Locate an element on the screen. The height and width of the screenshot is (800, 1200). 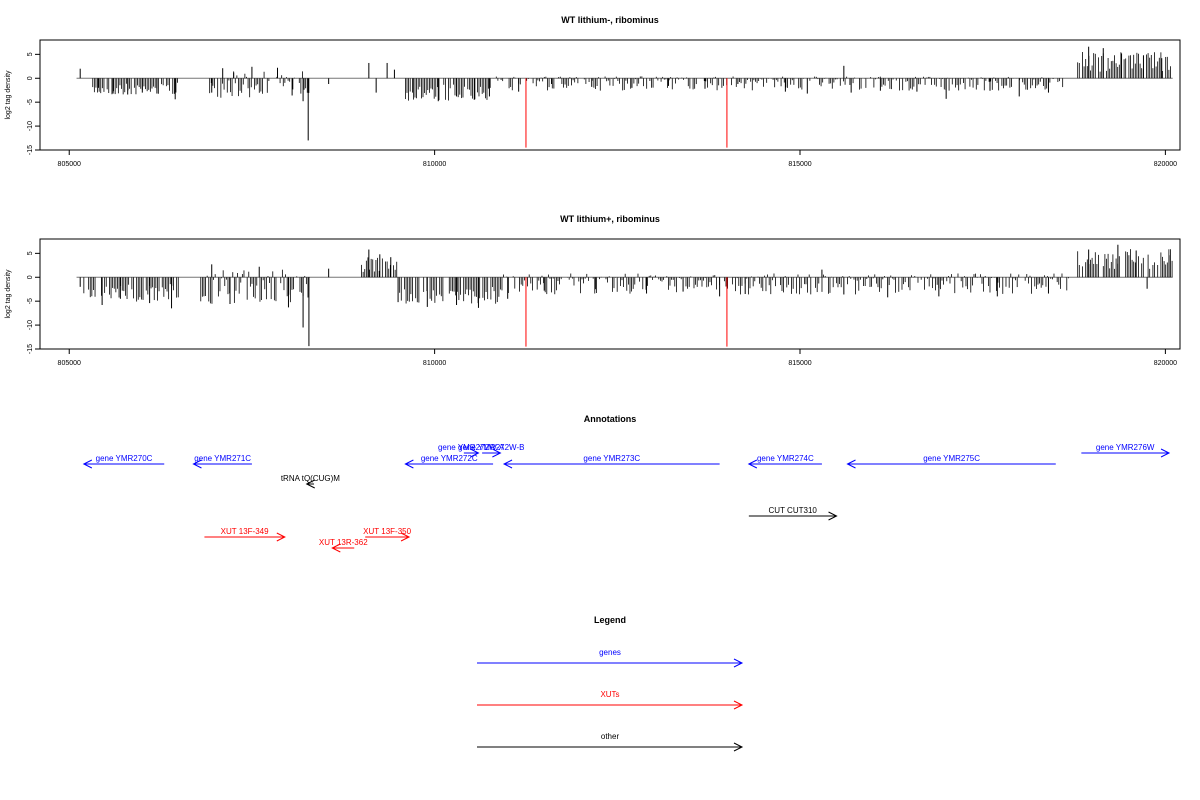
legend-label: genes is located at coordinates (610, 652).